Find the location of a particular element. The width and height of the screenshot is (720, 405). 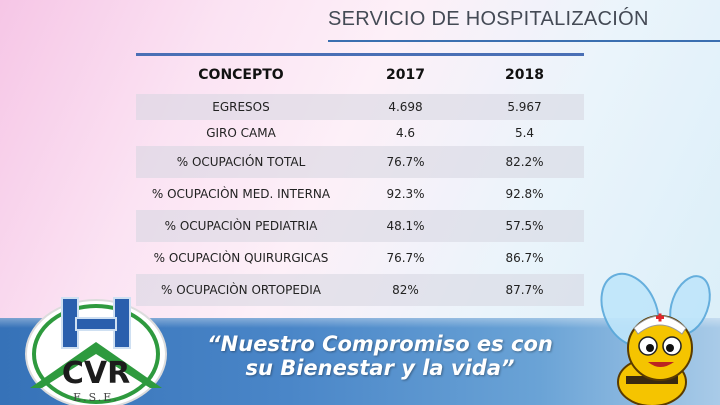

title-underline is located at coordinates (524, 41).